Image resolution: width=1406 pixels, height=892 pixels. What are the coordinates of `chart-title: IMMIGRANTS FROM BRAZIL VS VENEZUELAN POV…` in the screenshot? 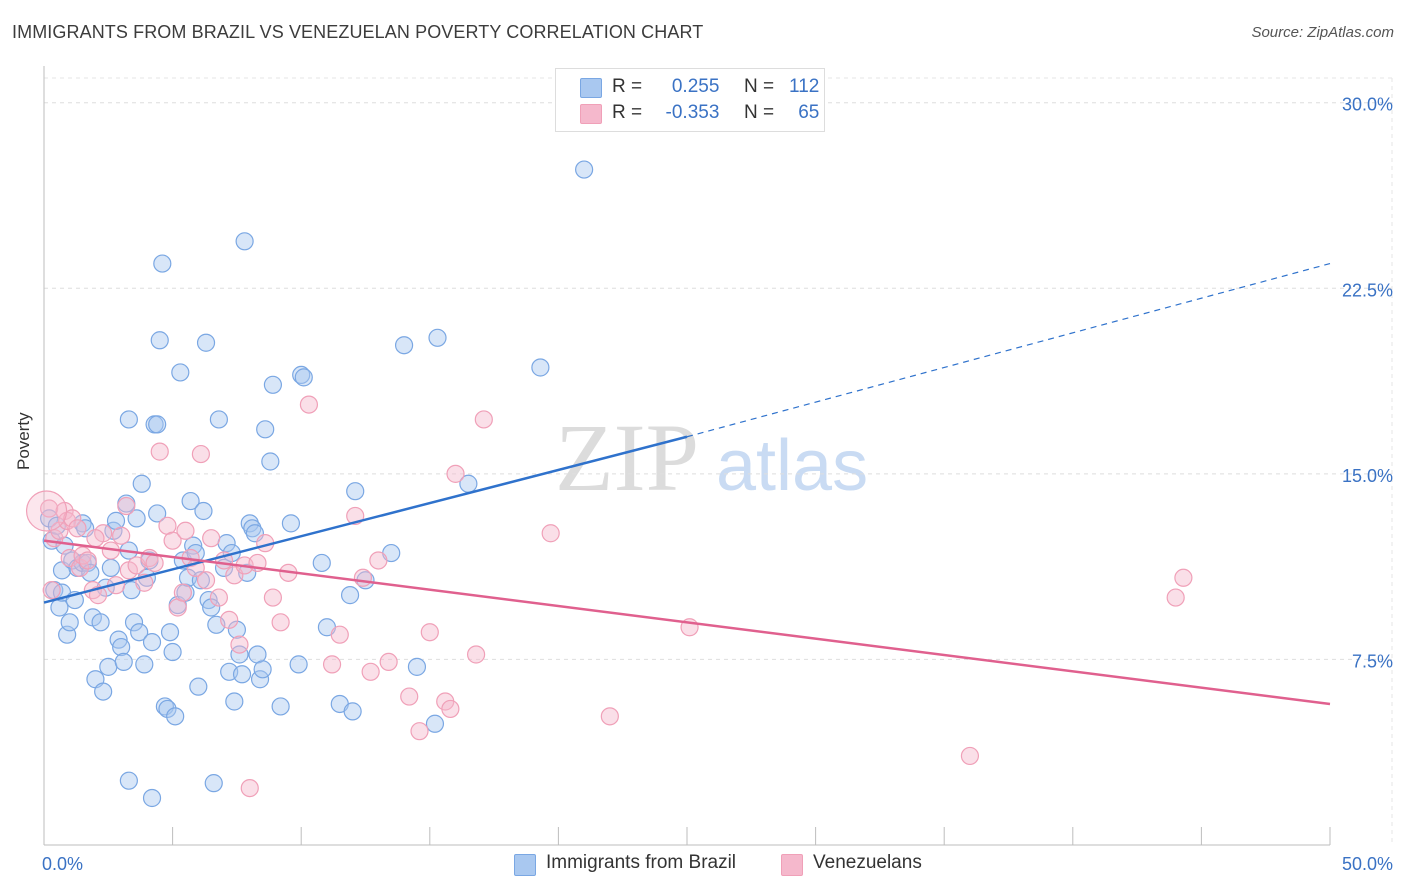 It's located at (358, 32).